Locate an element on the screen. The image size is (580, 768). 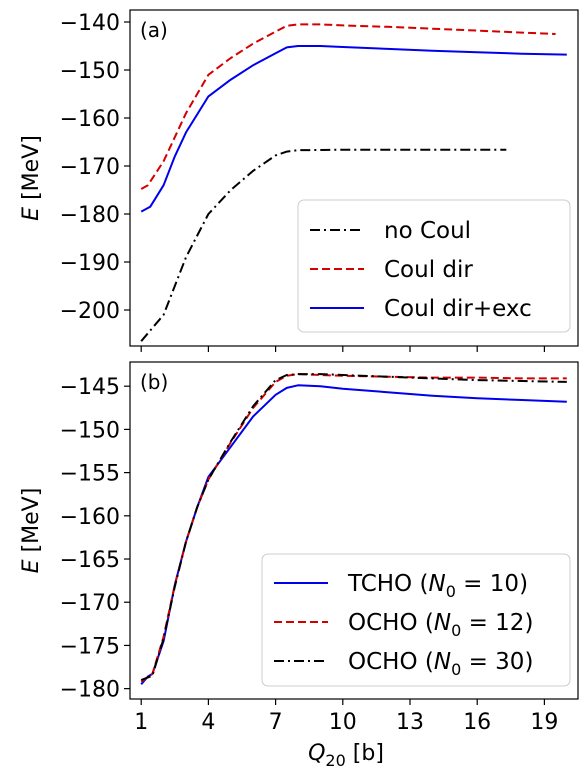
x-tick-label: 7 is located at coordinates (276, 722).